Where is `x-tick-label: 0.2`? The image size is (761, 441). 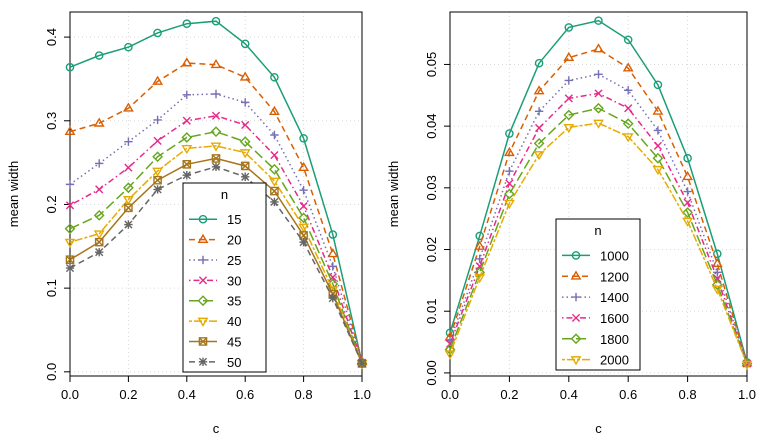 x-tick-label: 0.2 is located at coordinates (128, 394).